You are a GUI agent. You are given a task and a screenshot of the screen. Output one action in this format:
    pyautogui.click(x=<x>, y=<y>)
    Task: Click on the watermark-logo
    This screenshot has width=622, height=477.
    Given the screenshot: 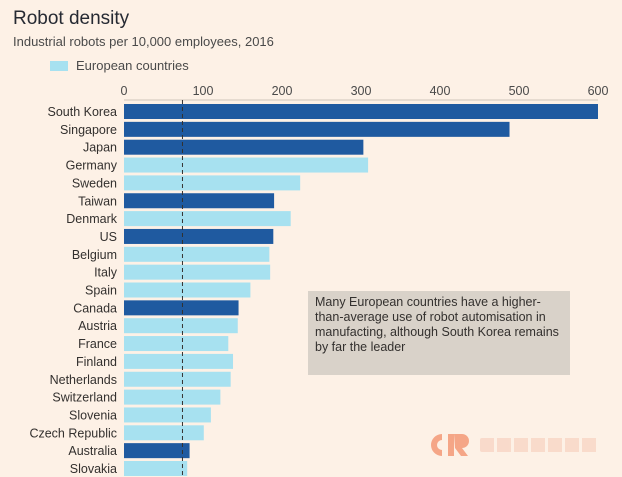 What is the action you would take?
    pyautogui.click(x=518, y=445)
    